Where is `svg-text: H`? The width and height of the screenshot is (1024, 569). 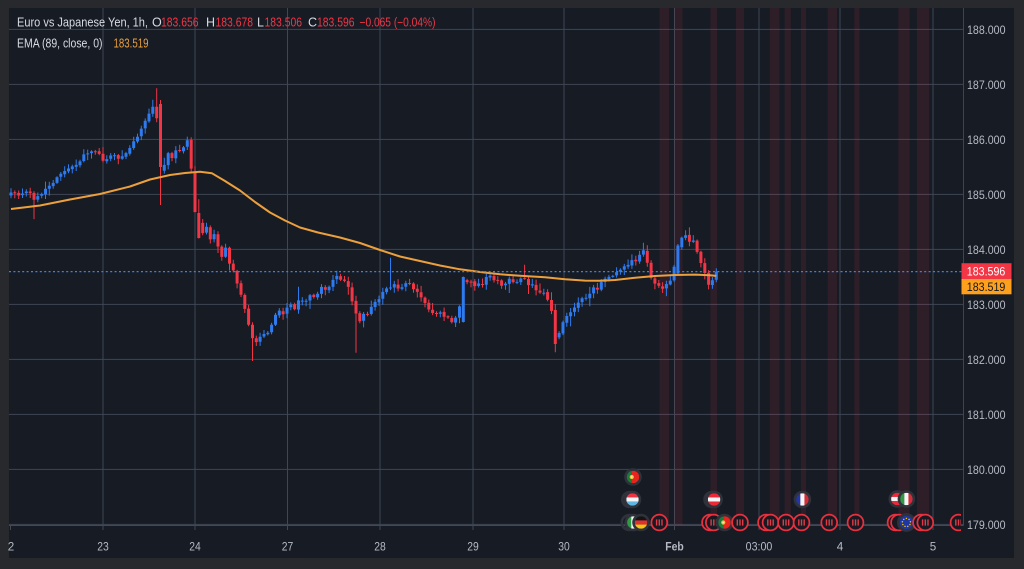 svg-text: H is located at coordinates (210, 23).